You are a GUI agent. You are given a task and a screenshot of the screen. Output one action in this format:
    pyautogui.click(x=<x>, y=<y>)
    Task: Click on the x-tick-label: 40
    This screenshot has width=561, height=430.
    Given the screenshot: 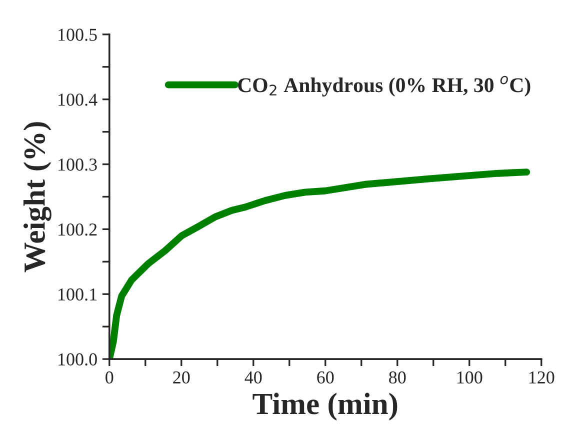 What is the action you would take?
    pyautogui.click(x=253, y=377)
    